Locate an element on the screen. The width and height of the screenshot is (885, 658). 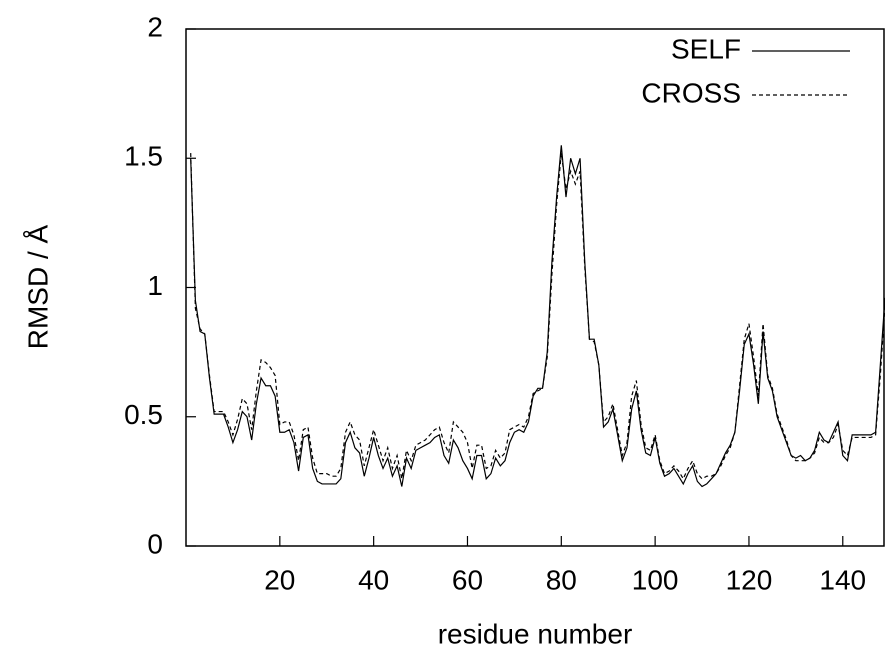
y-tick-label: 2 is located at coordinates (155, 26).